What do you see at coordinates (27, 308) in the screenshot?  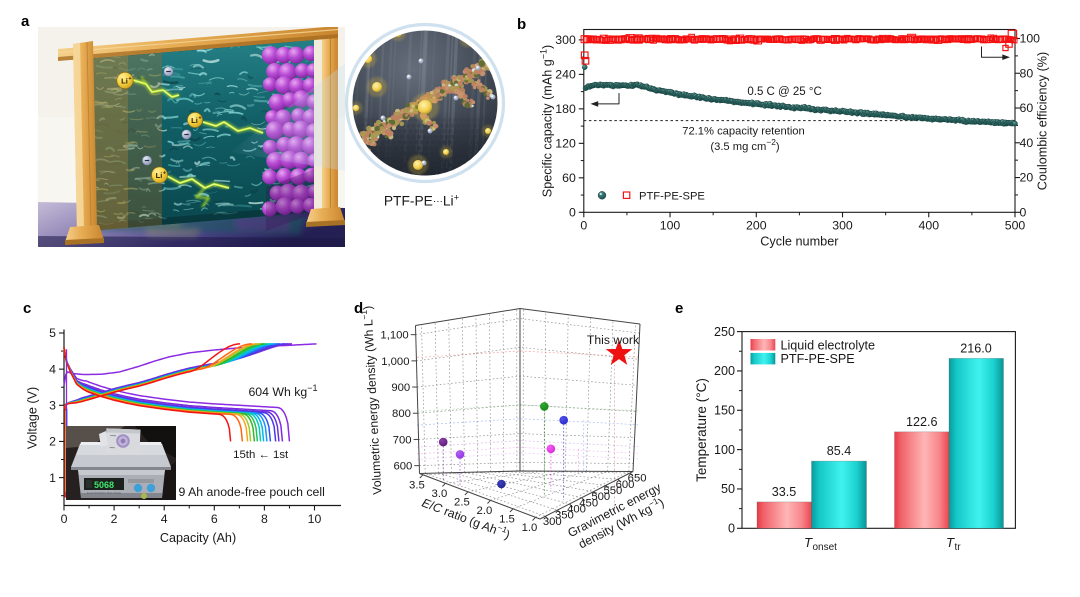 I see `svg-text: c` at bounding box center [27, 308].